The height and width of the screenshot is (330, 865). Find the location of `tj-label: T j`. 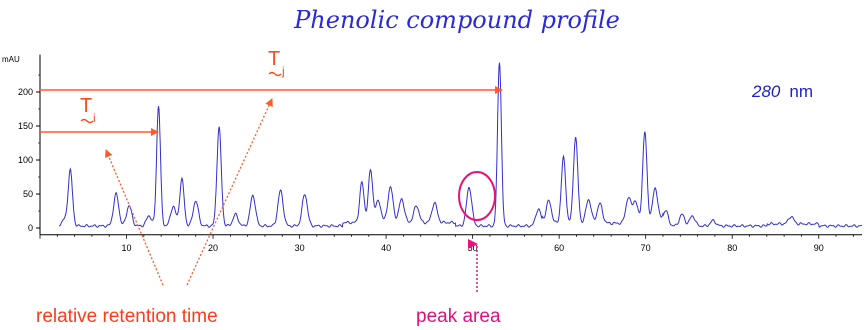

tj-label: T j is located at coordinates (276, 63).